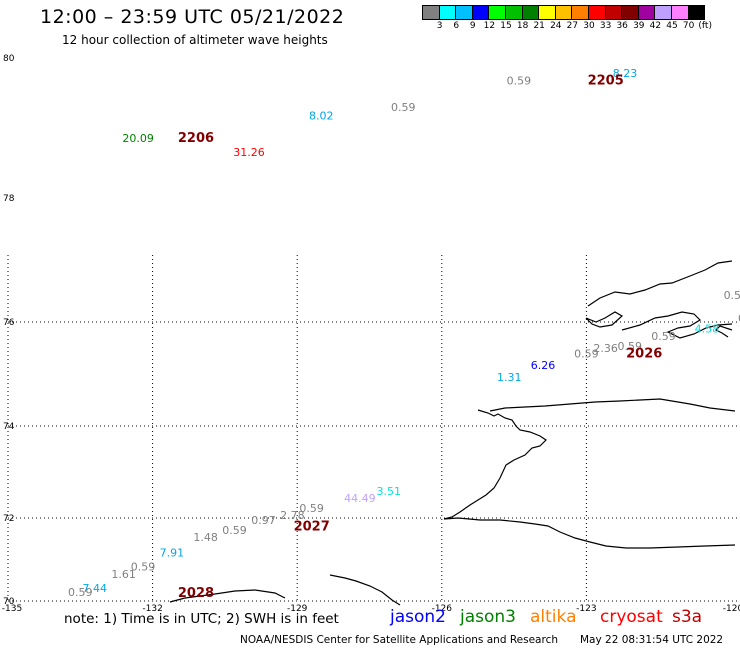 The width and height of the screenshot is (740, 650). What do you see at coordinates (95, 588) in the screenshot?
I see `wave-height-label: 7.44` at bounding box center [95, 588].